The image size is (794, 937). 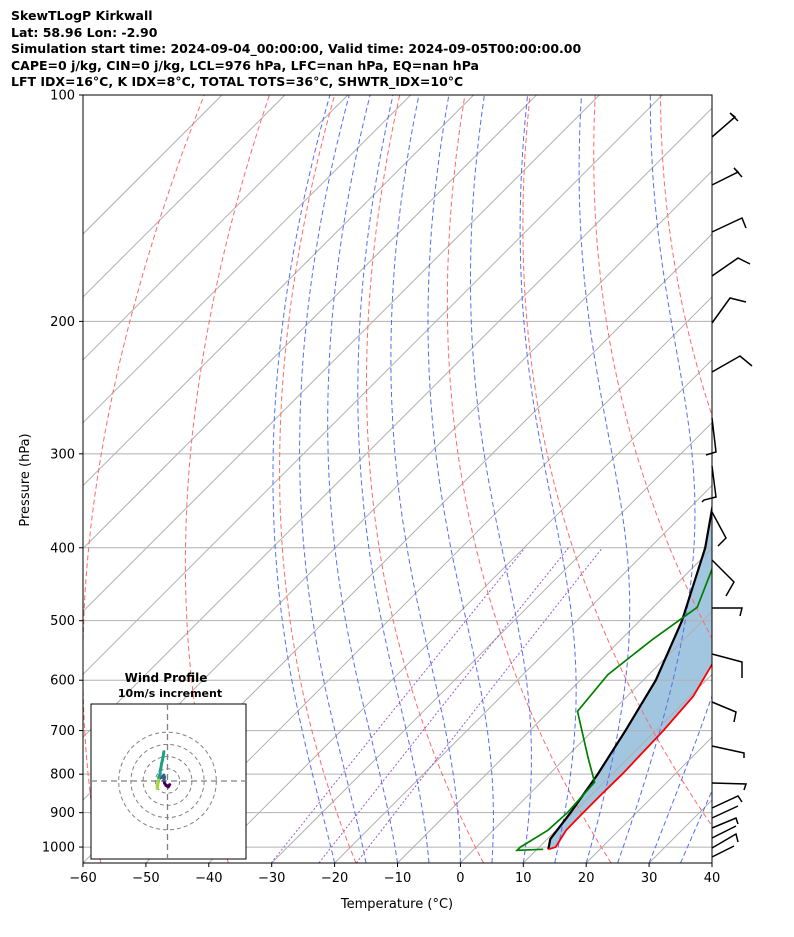 What do you see at coordinates (460, 878) in the screenshot?
I see `x-tick-label: 0` at bounding box center [460, 878].